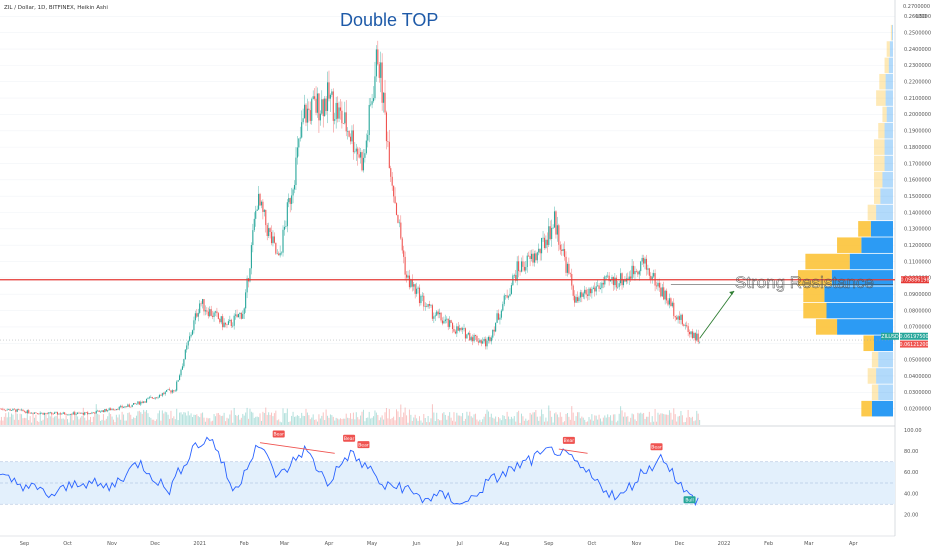 This screenshot has width=932, height=550. I want to click on price-tick-label: 0.1700000, so click(917, 164).